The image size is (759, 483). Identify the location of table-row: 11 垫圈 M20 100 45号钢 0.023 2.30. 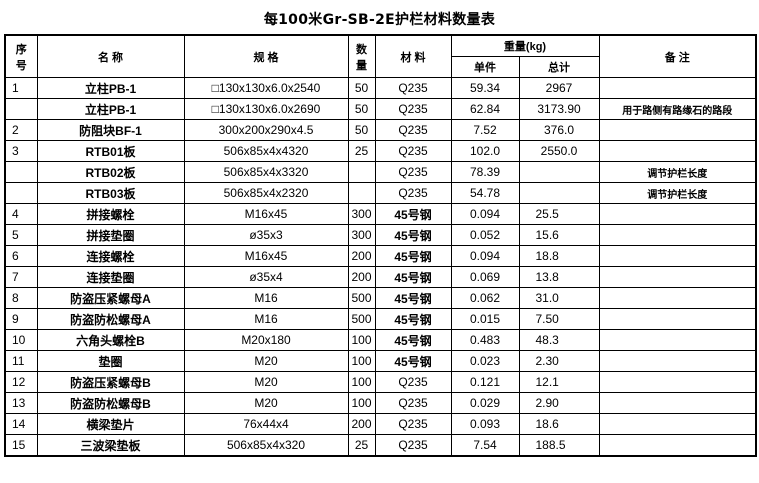
(380, 361).